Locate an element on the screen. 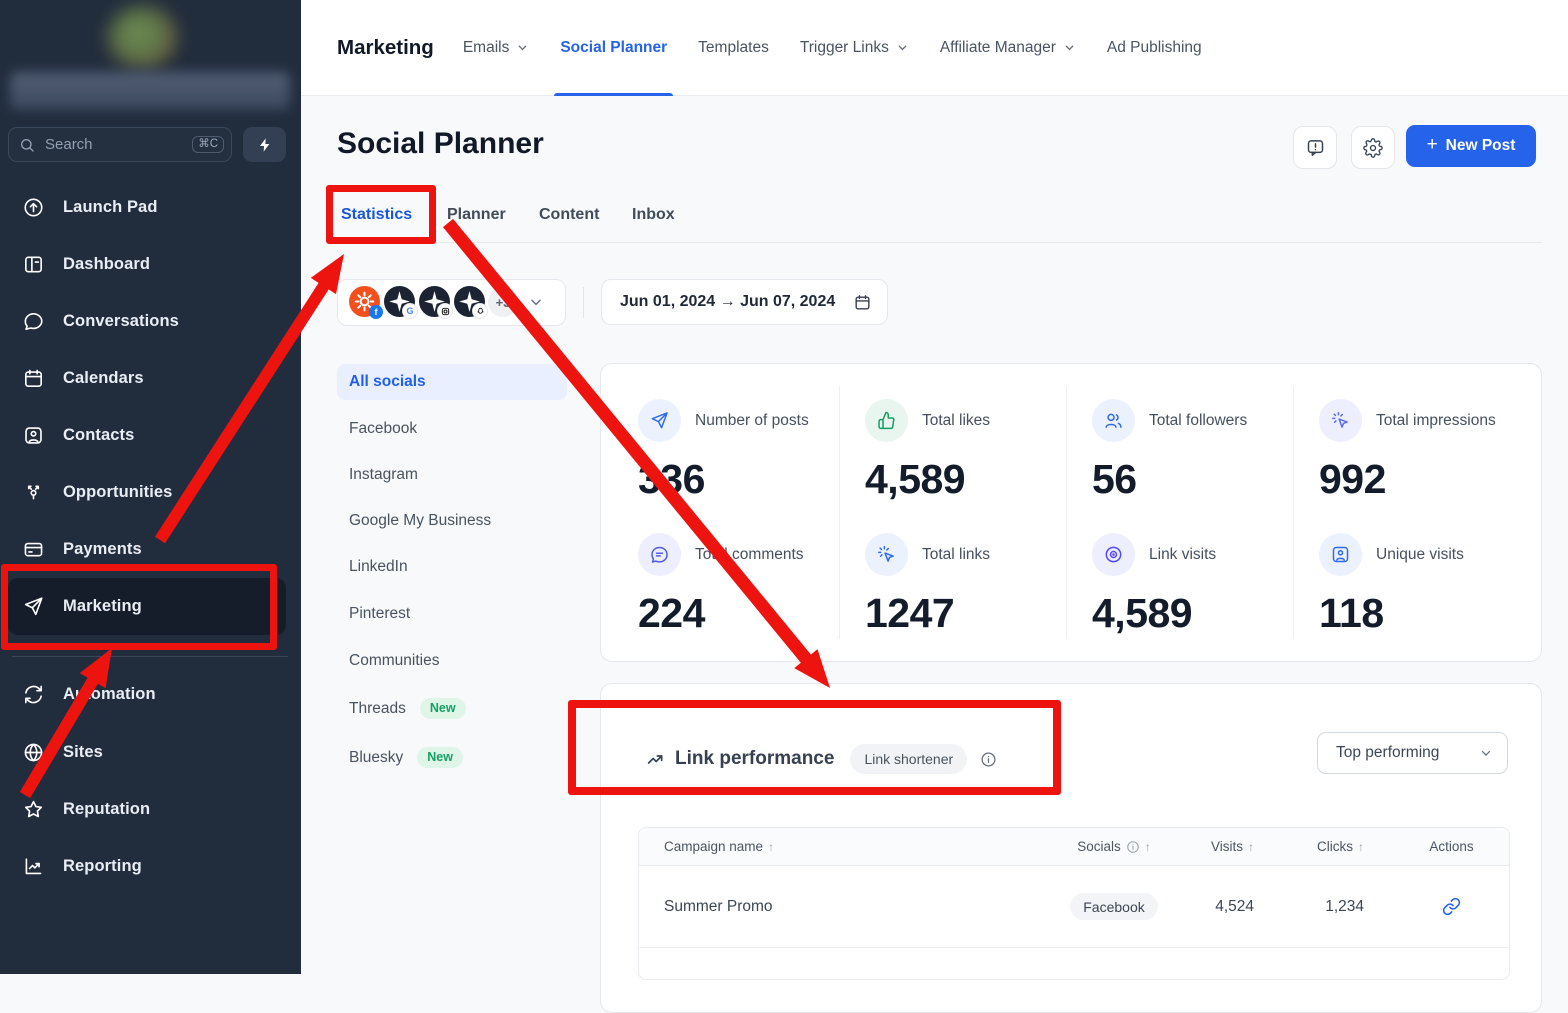  header-label: Visits is located at coordinates (1226, 846).